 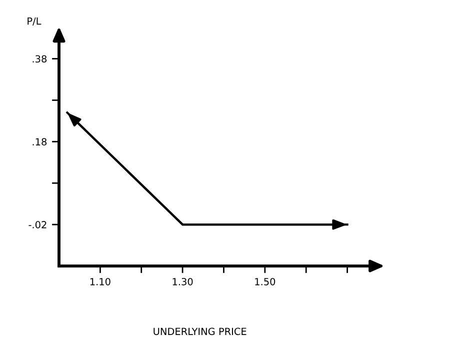 I want to click on x-tick-label: 1.50, so click(x=265, y=282).